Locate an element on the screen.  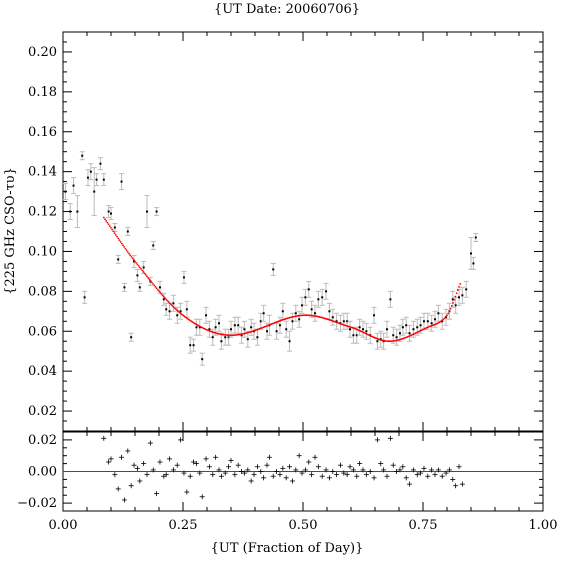
residual-y-tick-label: −0.02 is located at coordinates (37, 503).